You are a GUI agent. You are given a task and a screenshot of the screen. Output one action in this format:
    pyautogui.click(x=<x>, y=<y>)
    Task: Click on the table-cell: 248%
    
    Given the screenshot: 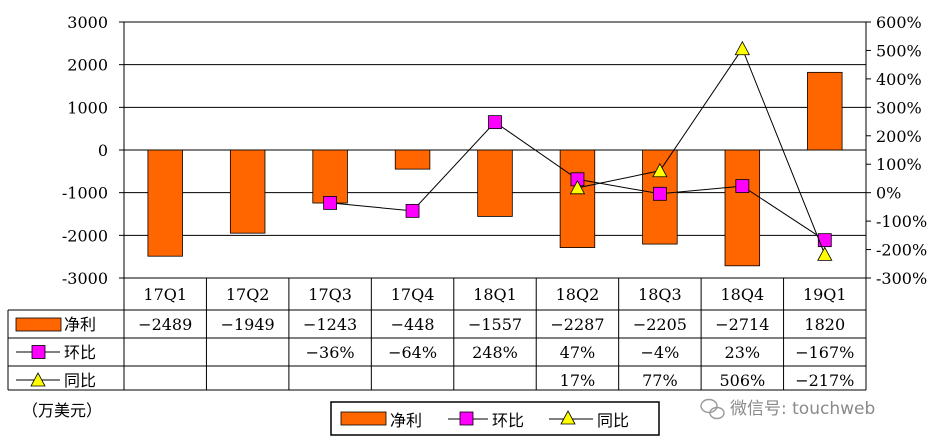 What is the action you would take?
    pyautogui.click(x=495, y=352)
    